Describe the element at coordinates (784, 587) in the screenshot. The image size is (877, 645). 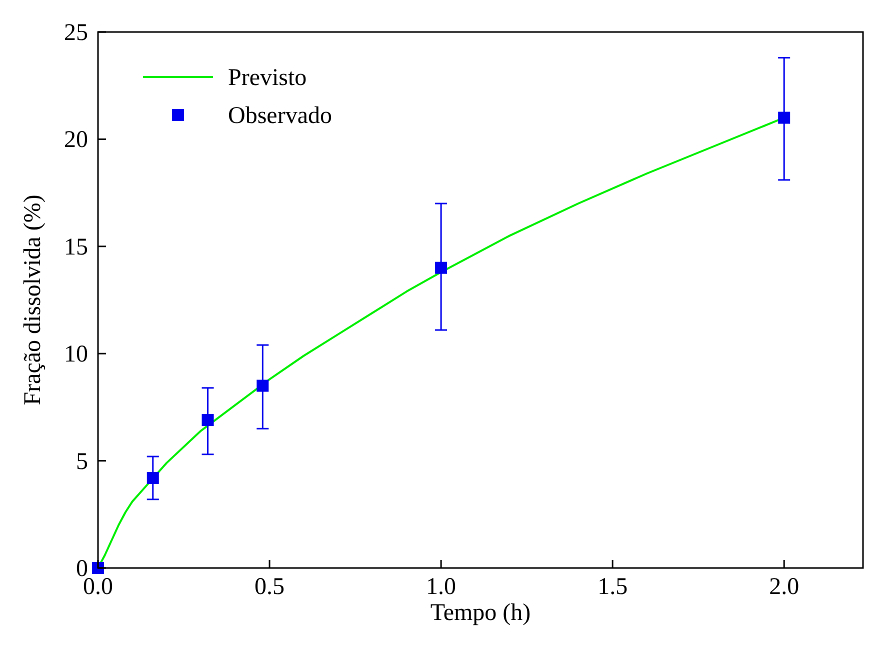
I see `x-tick-label: 2.0` at that location.